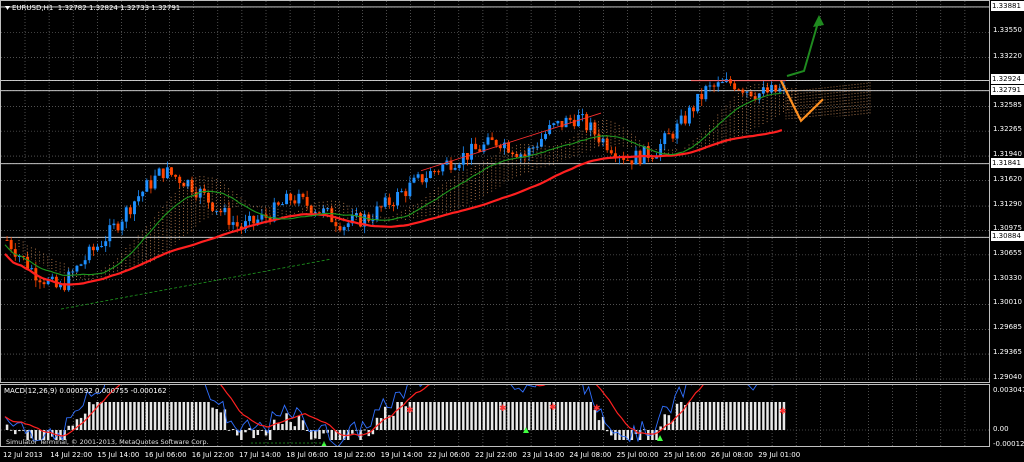 Image resolution: width=1024 pixels, height=462 pixels. I want to click on price-label: 1.31940, so click(1007, 154).